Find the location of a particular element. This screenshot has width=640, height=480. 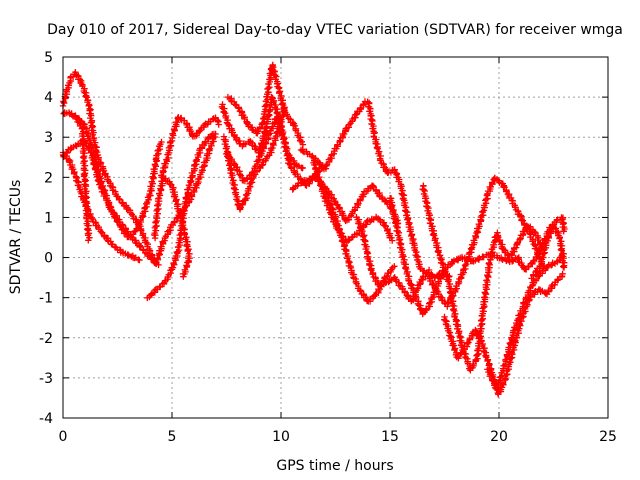

x-axis-label: GPS time / hours is located at coordinates (334, 466).